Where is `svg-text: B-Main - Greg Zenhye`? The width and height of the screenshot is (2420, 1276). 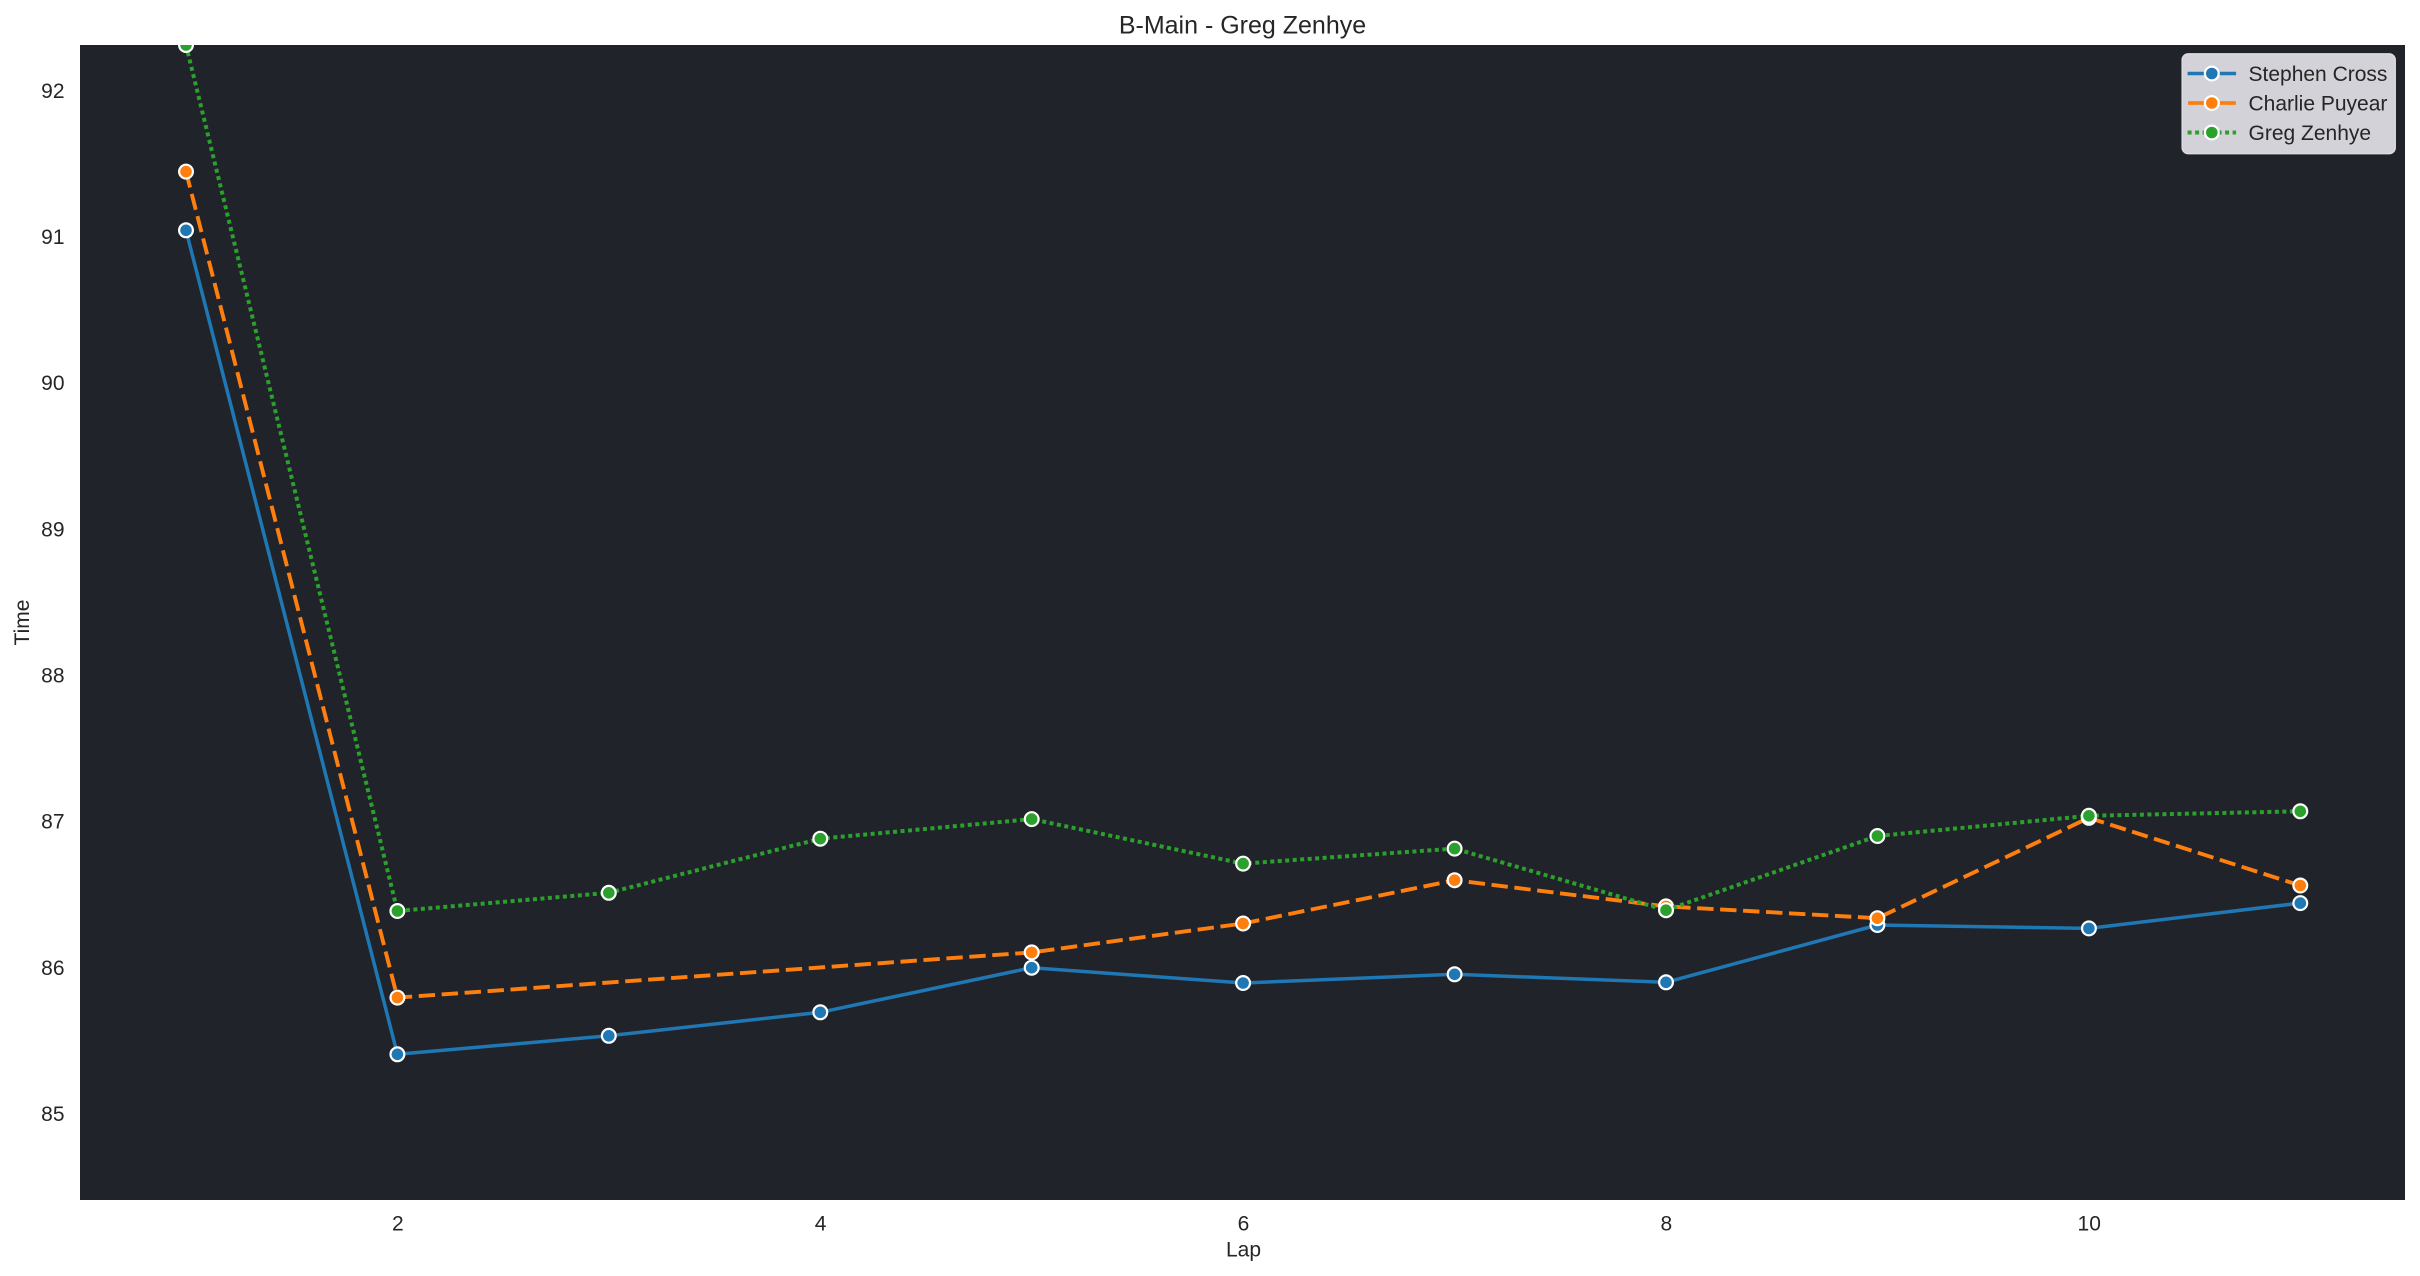 svg-text: B-Main - Greg Zenhye is located at coordinates (1242, 26).